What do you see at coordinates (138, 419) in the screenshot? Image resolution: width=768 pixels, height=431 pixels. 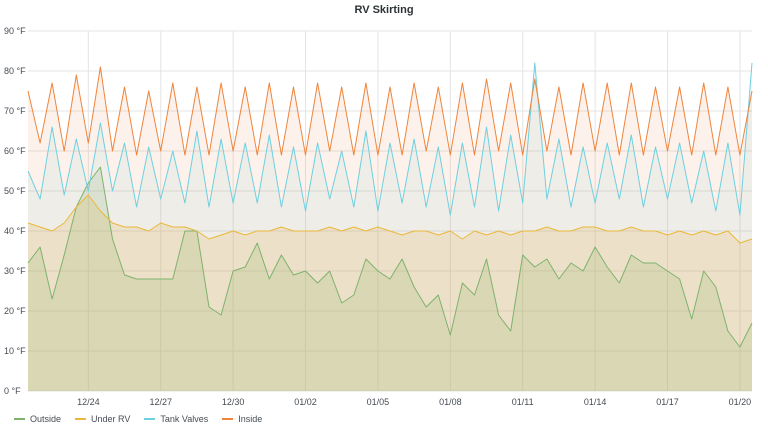 I see `legend: Outside Under RV Tank Valves Inside` at bounding box center [138, 419].